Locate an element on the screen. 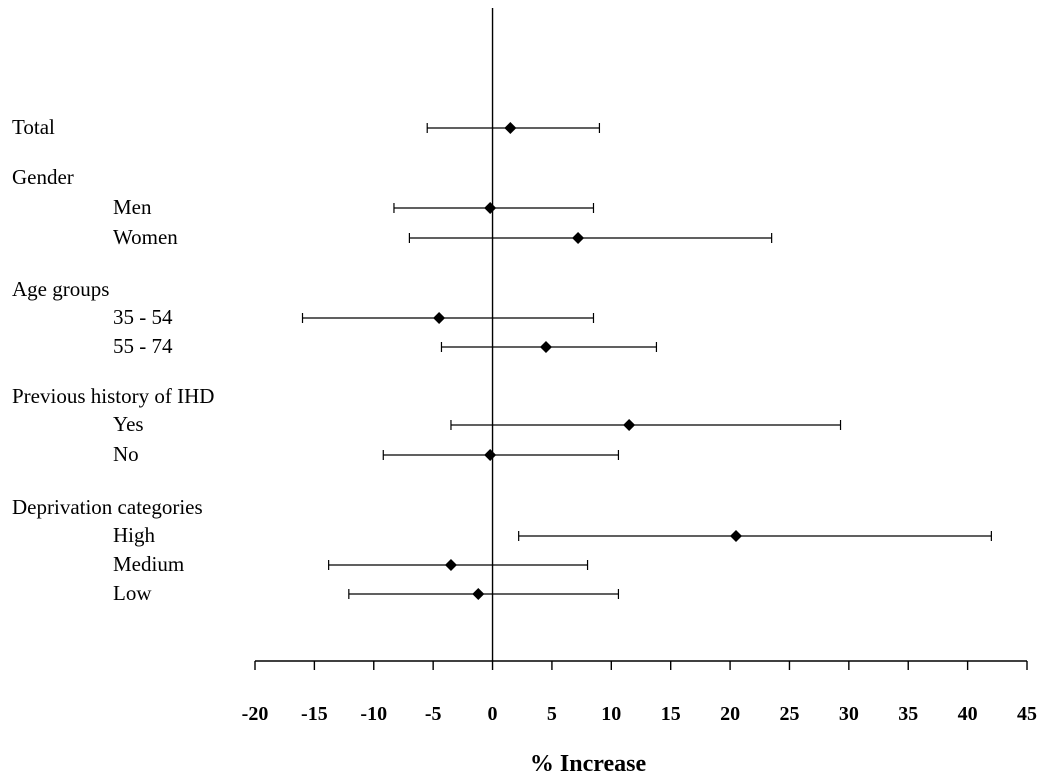 This screenshot has height=778, width=1045. x-tick-label: 5 is located at coordinates (552, 714).